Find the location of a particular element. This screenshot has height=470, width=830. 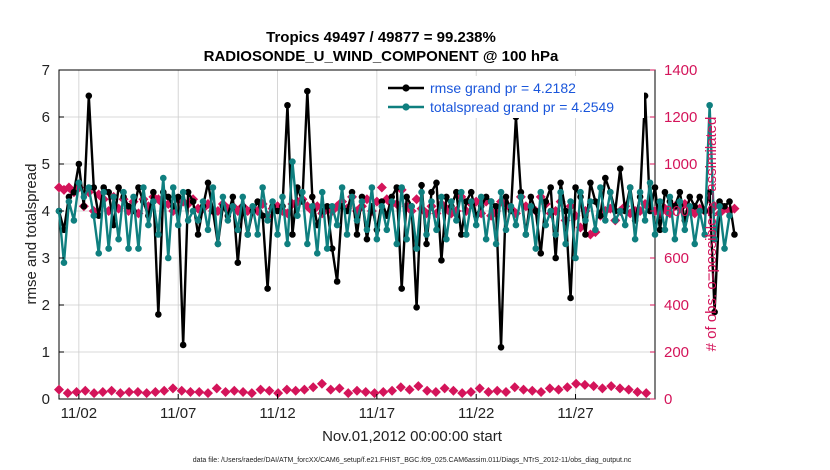

y-tick-label-right: 200 is located at coordinates (676, 352).